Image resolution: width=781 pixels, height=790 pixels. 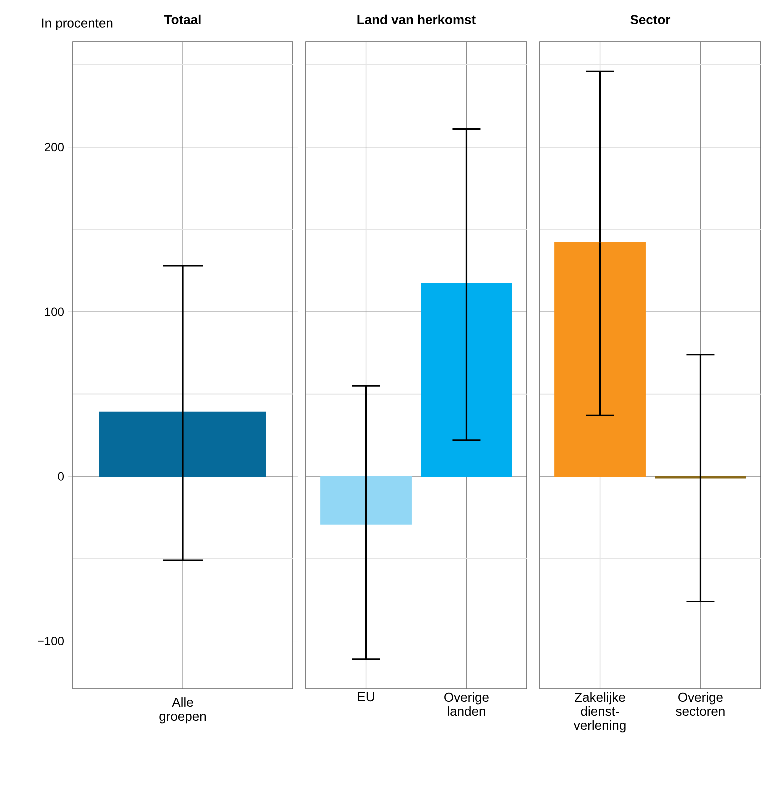 I want to click on chart-title: Totaal, so click(x=182, y=19).